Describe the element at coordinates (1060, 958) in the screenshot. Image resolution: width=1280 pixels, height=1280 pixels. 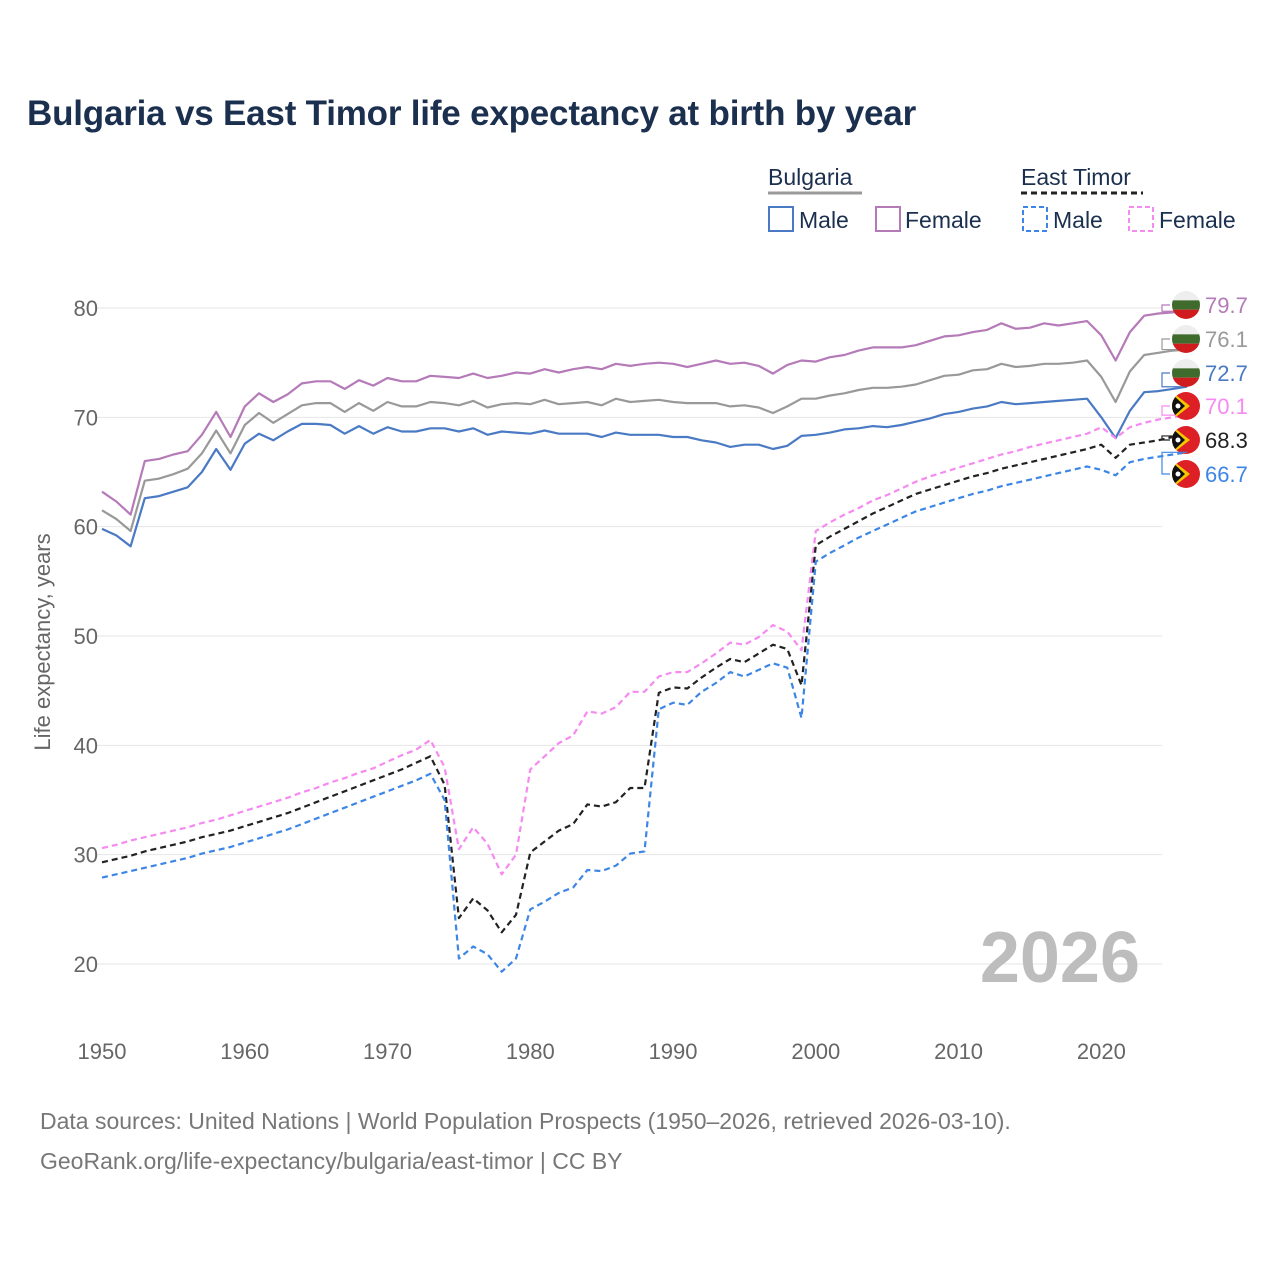
I see `year-watermark: 2026` at that location.